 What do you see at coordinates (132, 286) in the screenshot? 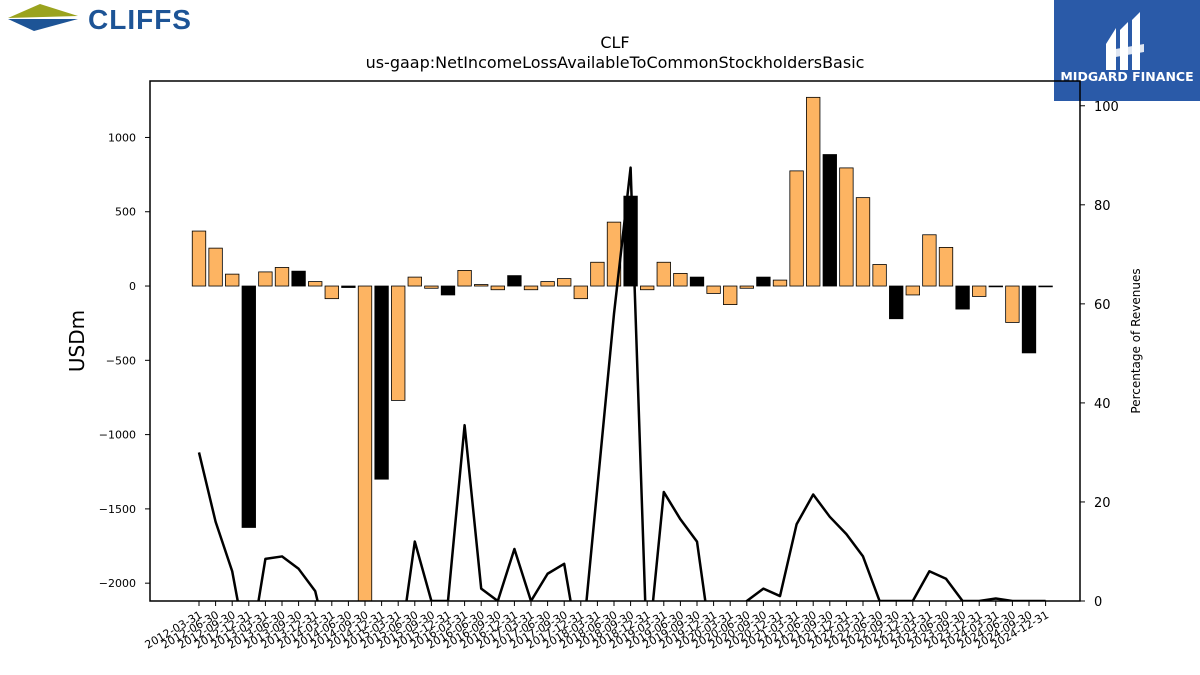
I see `y-tick-label: 0` at bounding box center [132, 286].